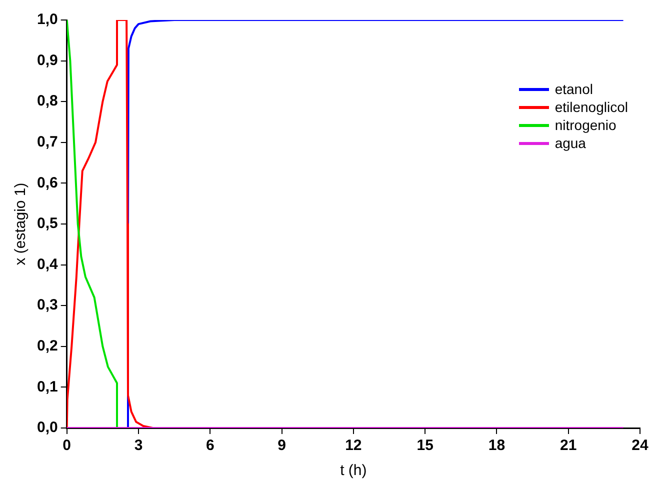  Describe the element at coordinates (47, 142) in the screenshot. I see `y-tick-label: 0,7` at that location.